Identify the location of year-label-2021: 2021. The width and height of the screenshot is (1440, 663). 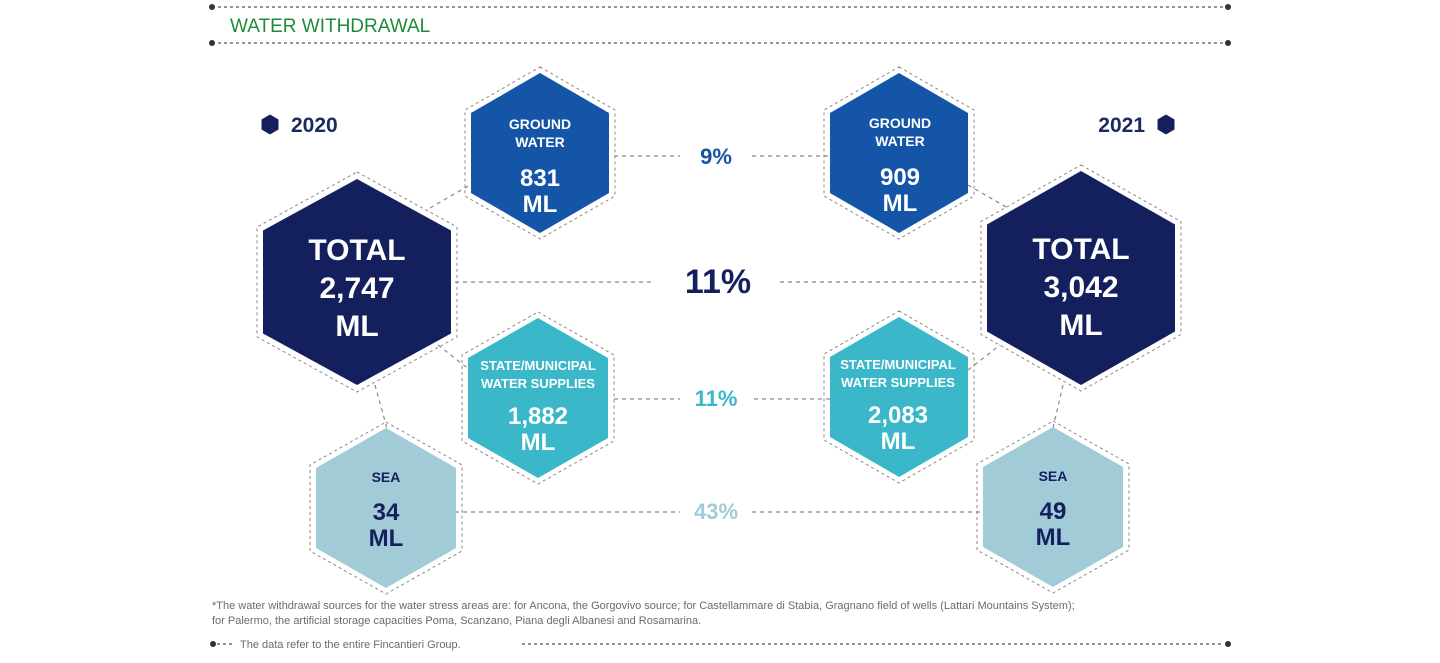
(1121, 125).